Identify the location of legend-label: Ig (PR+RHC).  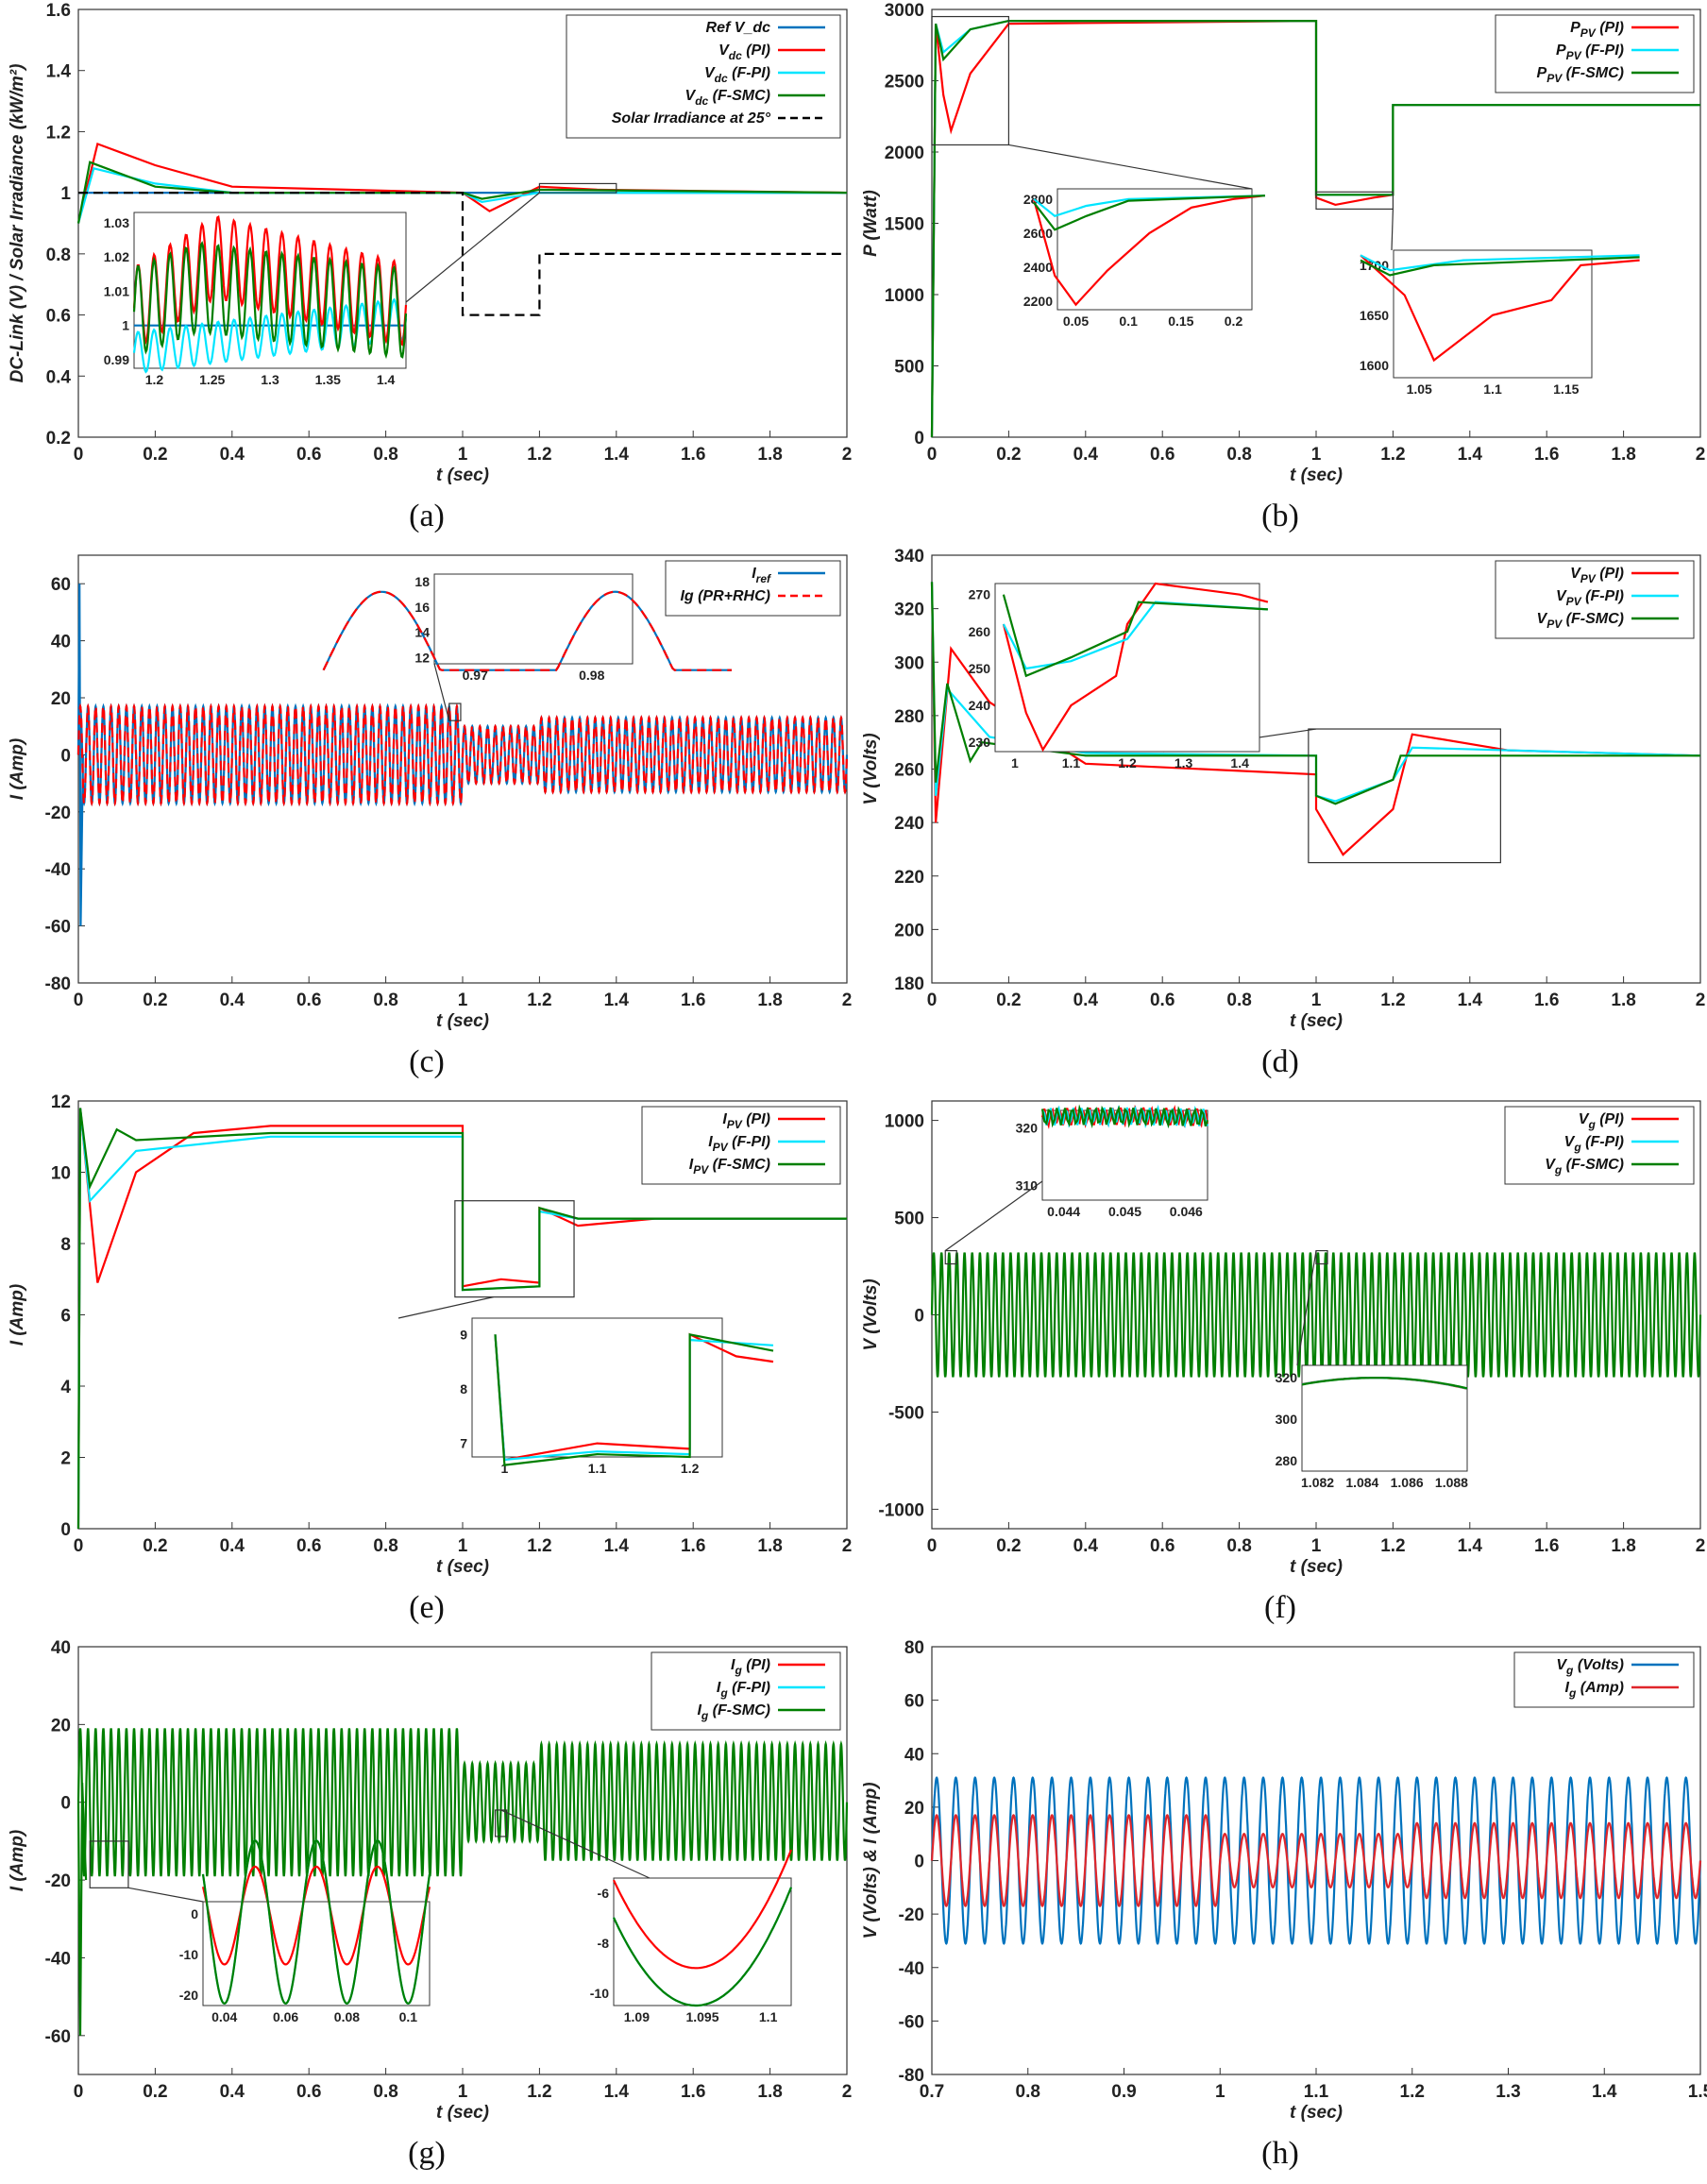
(725, 596).